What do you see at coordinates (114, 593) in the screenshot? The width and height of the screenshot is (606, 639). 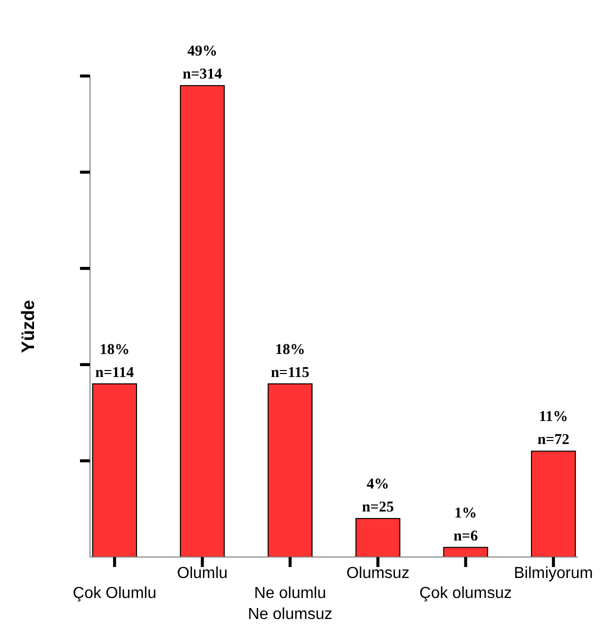 I see `x-tick-label: Çok Olumlu` at bounding box center [114, 593].